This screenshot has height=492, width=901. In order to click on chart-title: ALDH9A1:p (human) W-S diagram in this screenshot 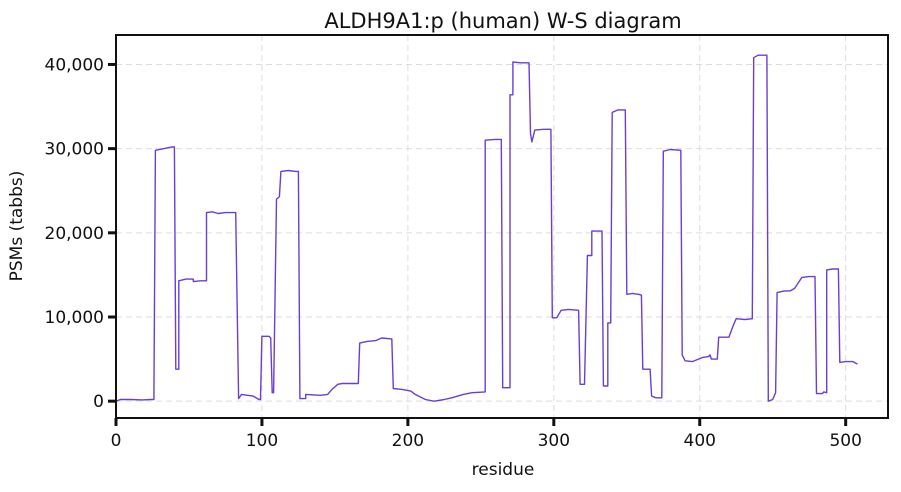, I will do `click(502, 21)`.